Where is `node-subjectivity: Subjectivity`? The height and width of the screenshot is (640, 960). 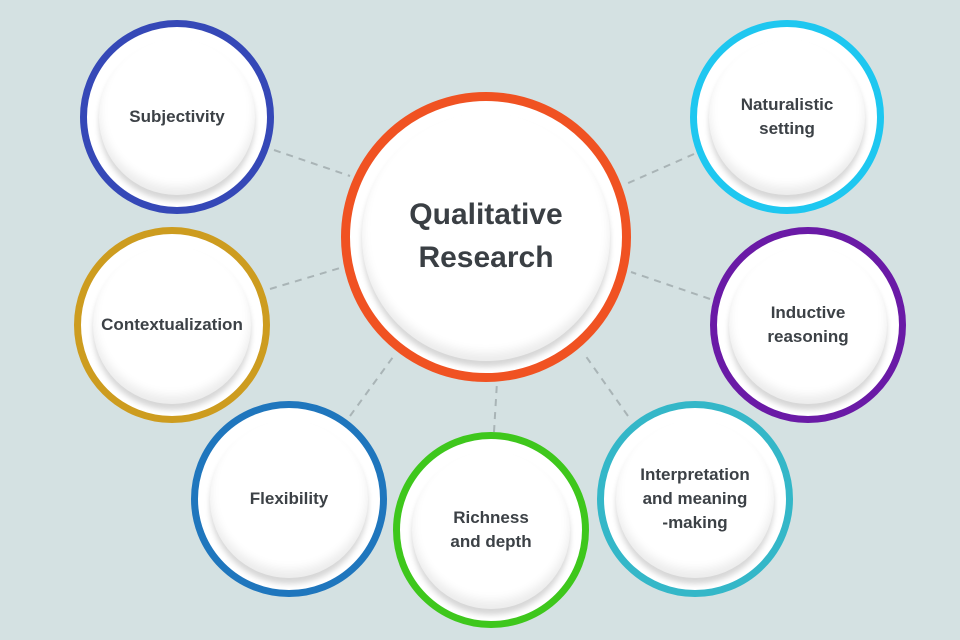
node-subjectivity: Subjectivity is located at coordinates (177, 117).